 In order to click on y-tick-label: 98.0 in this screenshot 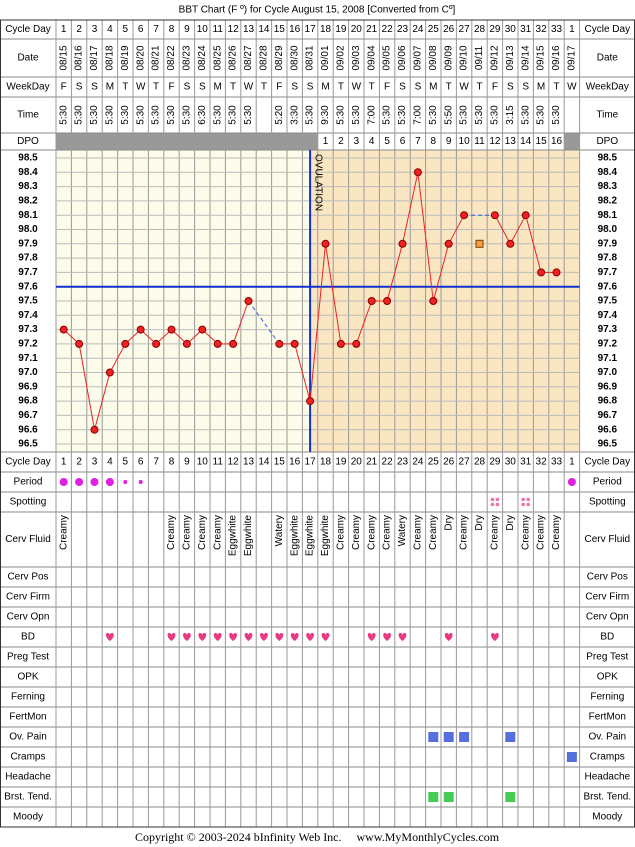, I will do `click(28, 229)`.